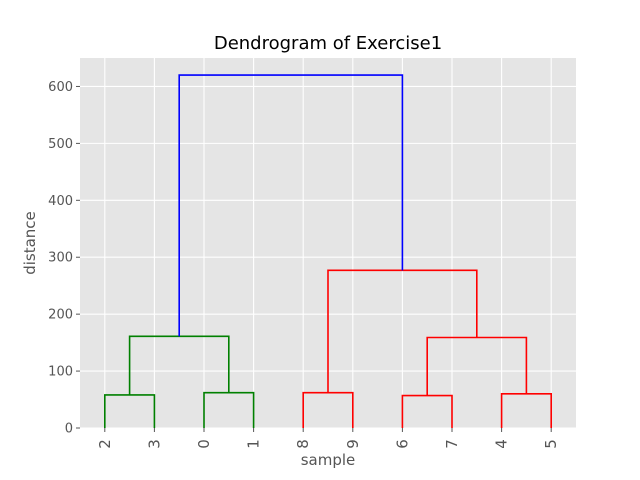  What do you see at coordinates (60, 315) in the screenshot?
I see `y-tick-label: 200` at bounding box center [60, 315].